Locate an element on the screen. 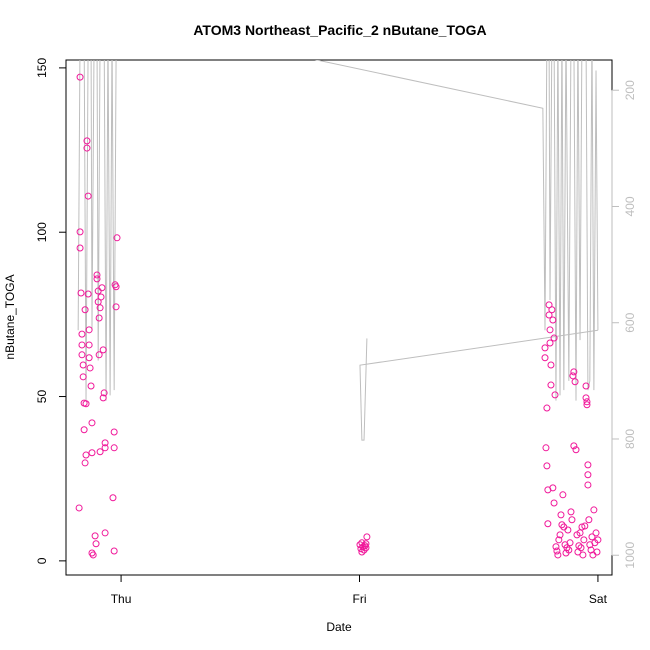 Image resolution: width=650 pixels, height=650 pixels. y-axis-title: nButane_TOGA is located at coordinates (10, 316).